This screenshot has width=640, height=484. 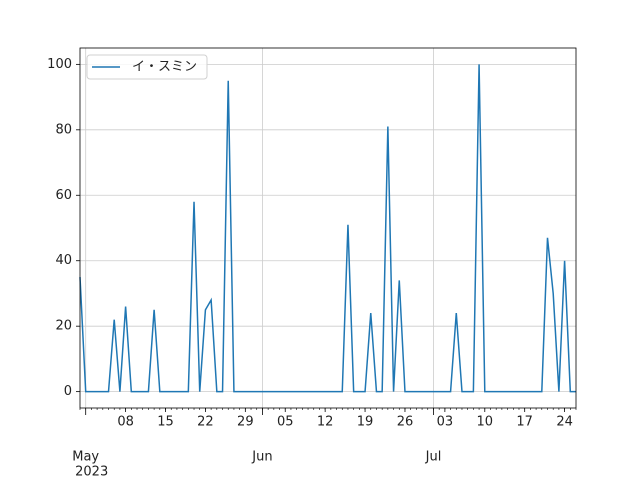 I want to click on x-tick-label: 19, so click(x=365, y=422).